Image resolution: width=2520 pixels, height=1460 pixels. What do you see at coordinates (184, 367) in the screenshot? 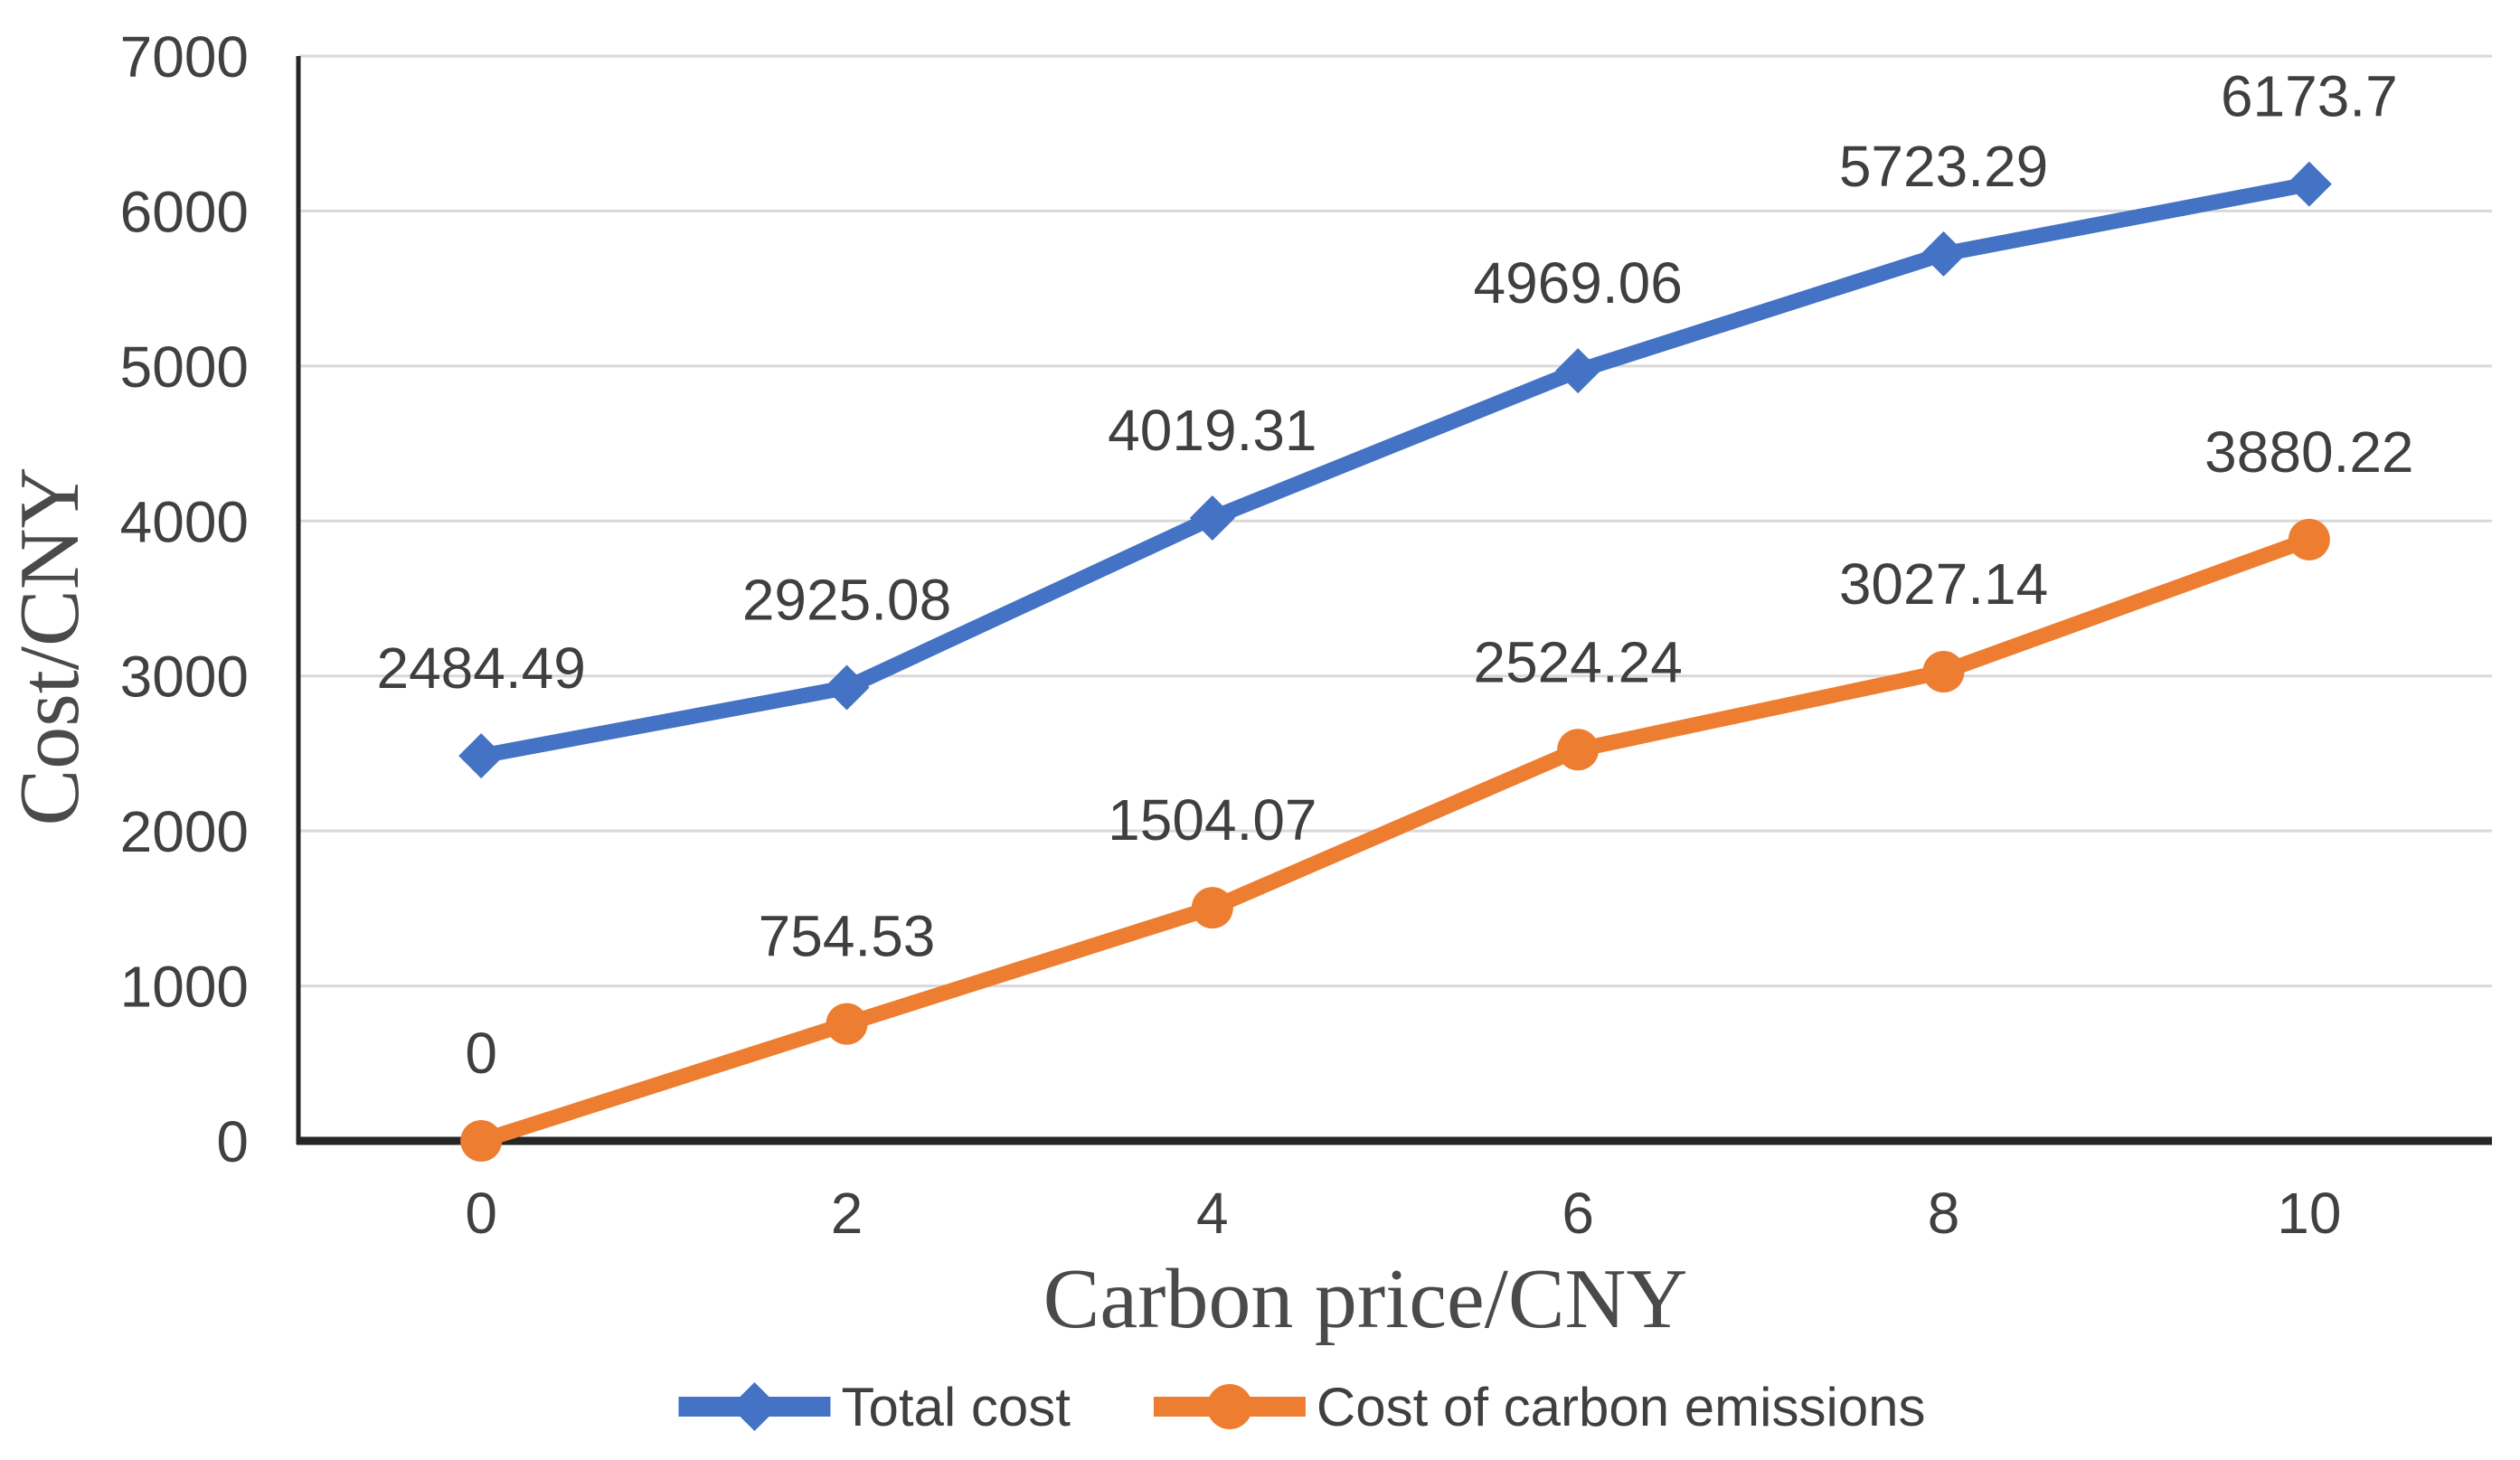
I see `y-tick-label: 5000` at bounding box center [184, 367].